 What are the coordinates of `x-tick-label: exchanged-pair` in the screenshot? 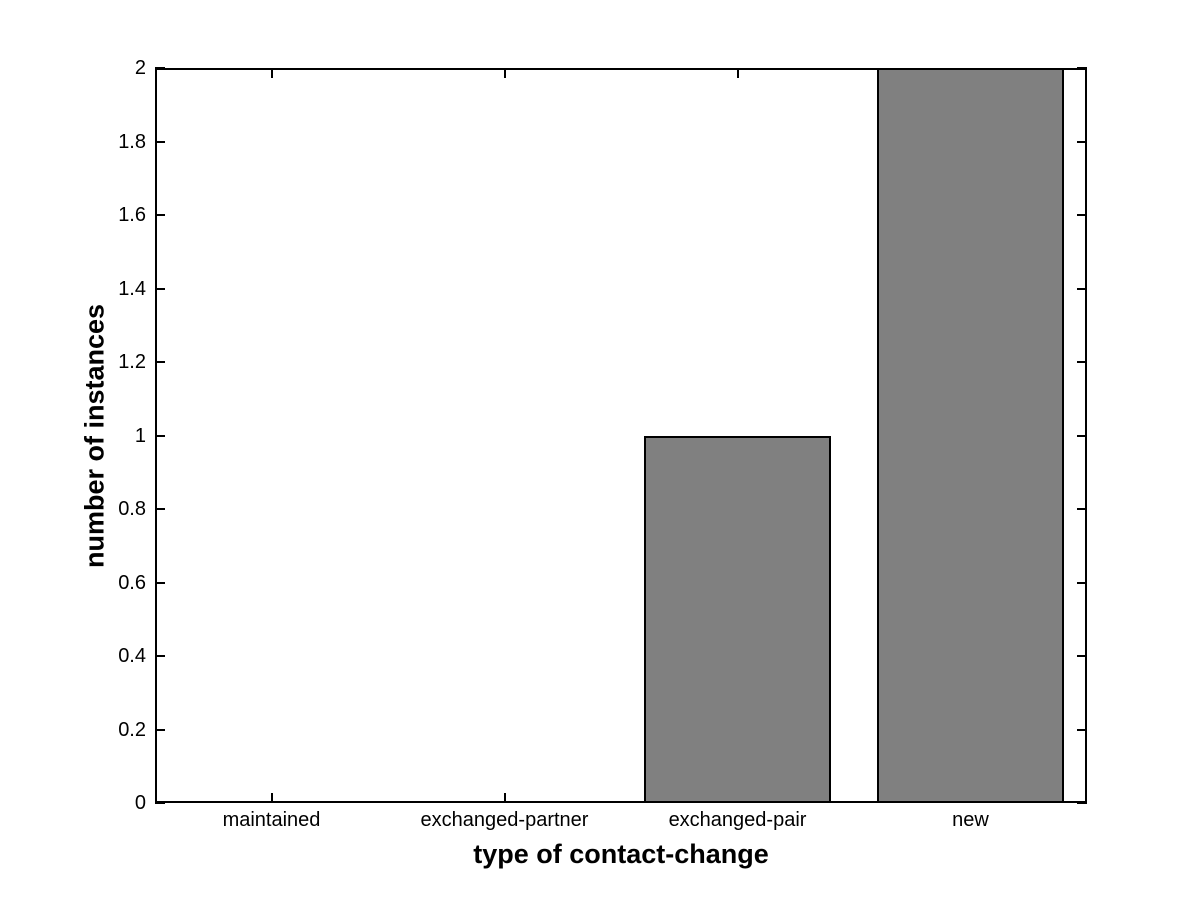 It's located at (737, 820).